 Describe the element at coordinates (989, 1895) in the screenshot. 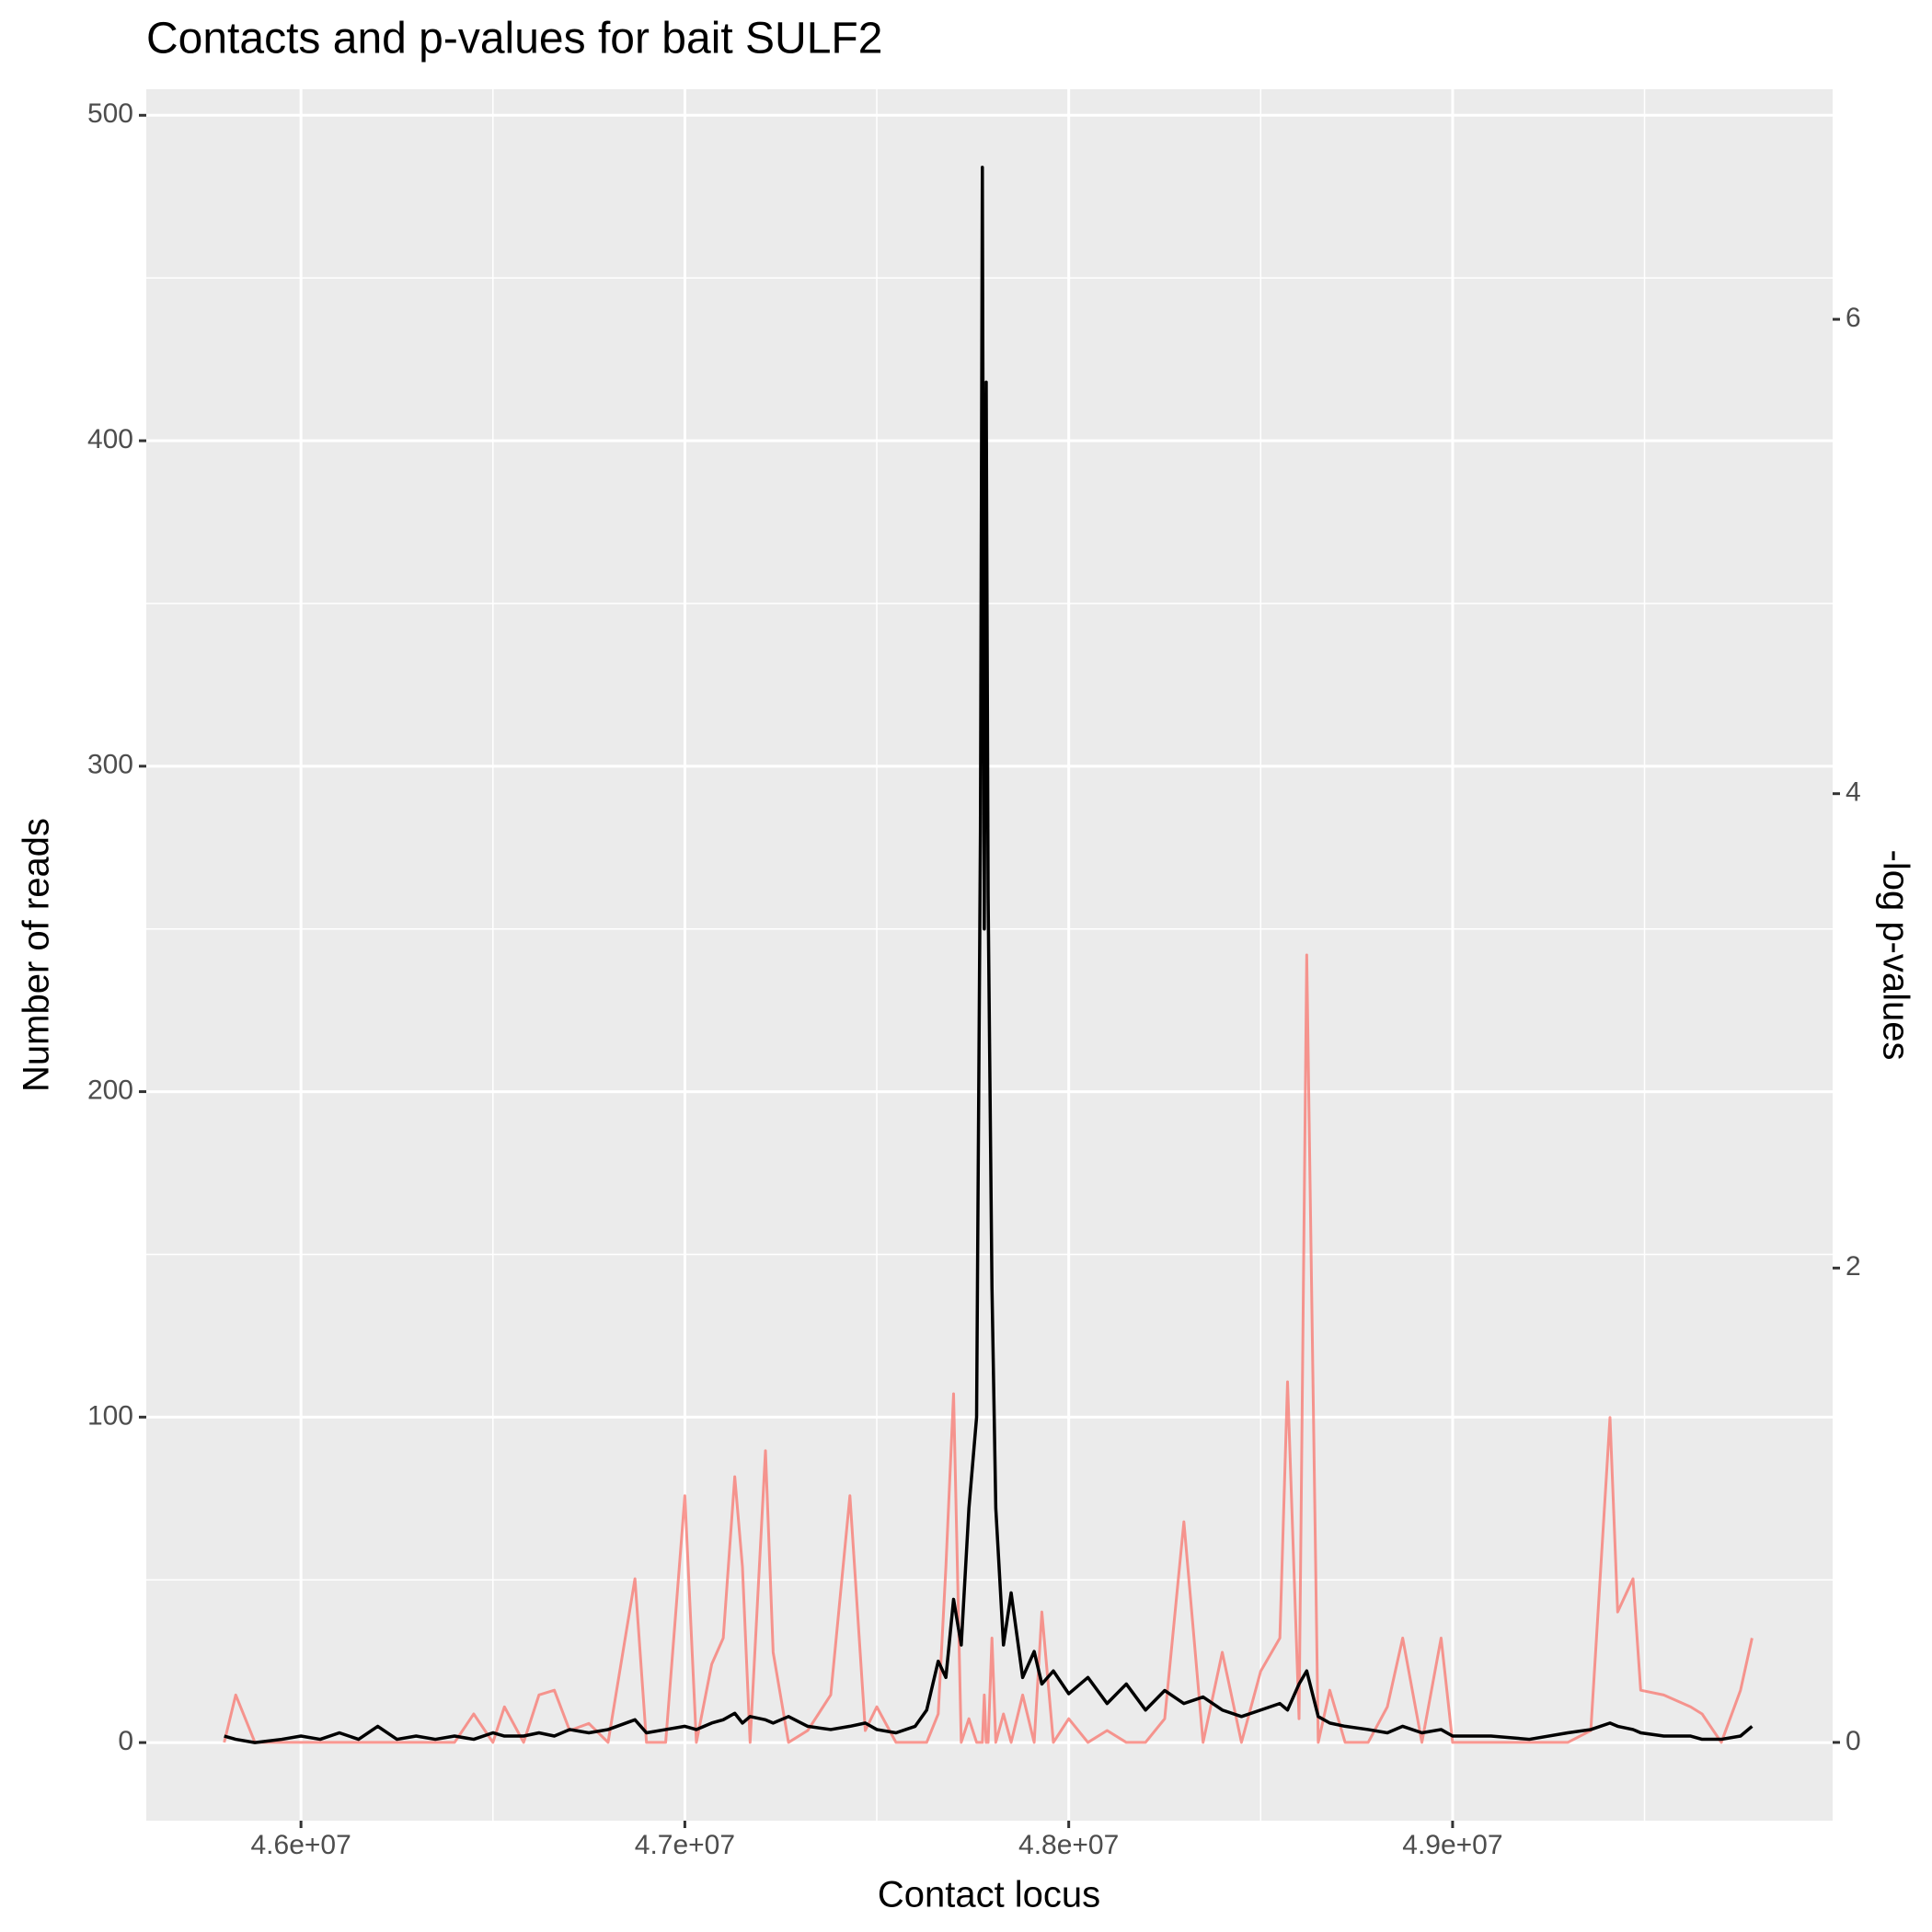

I see `x-axis-title: Contact locus` at that location.